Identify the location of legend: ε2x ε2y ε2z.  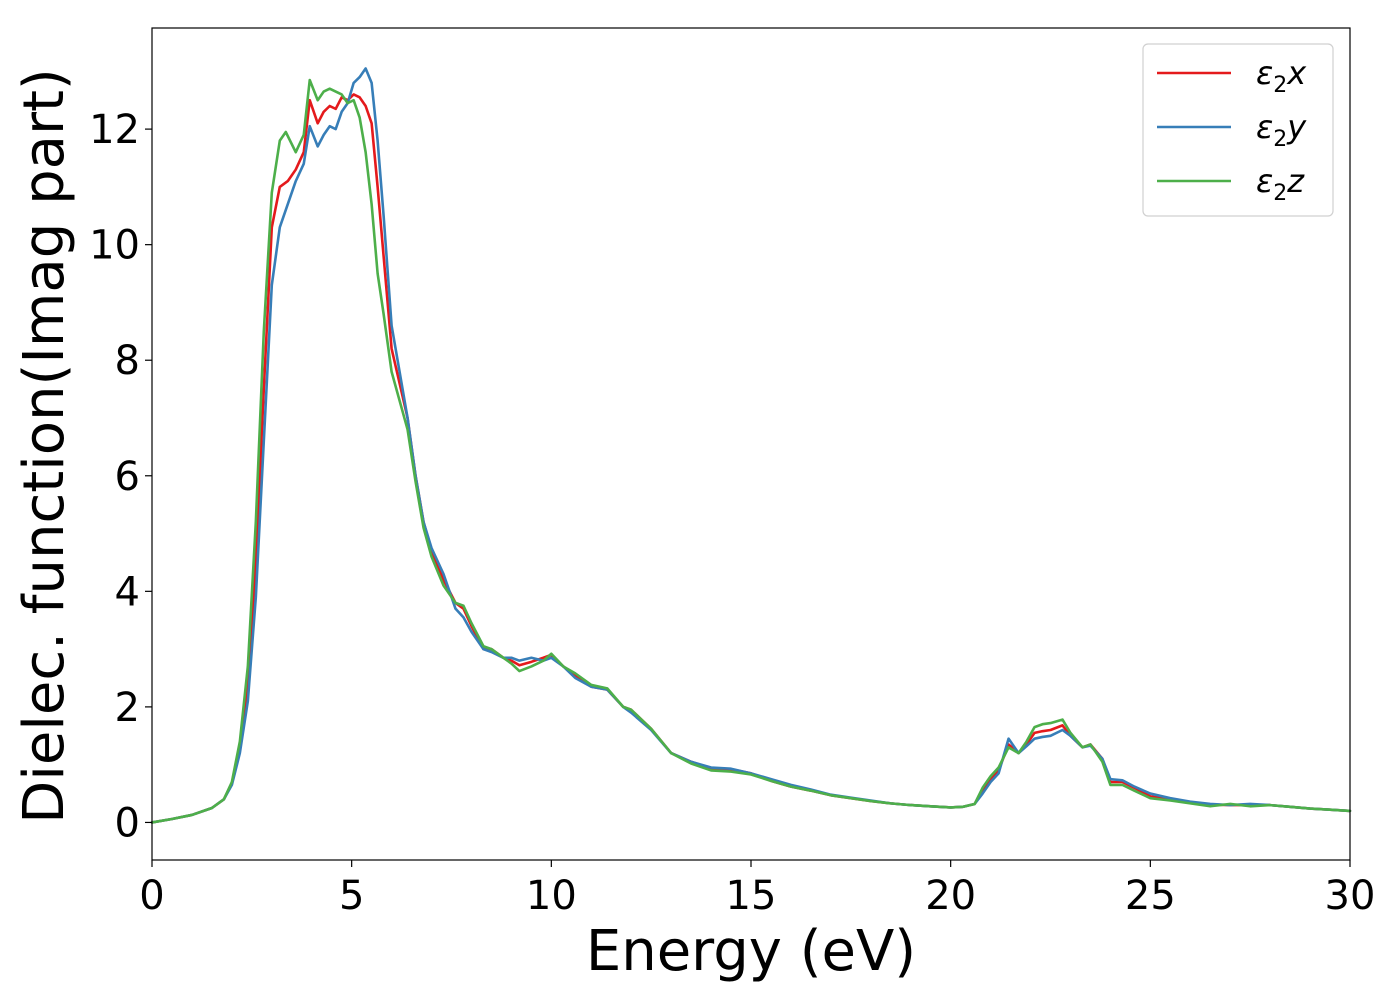
(1238, 130).